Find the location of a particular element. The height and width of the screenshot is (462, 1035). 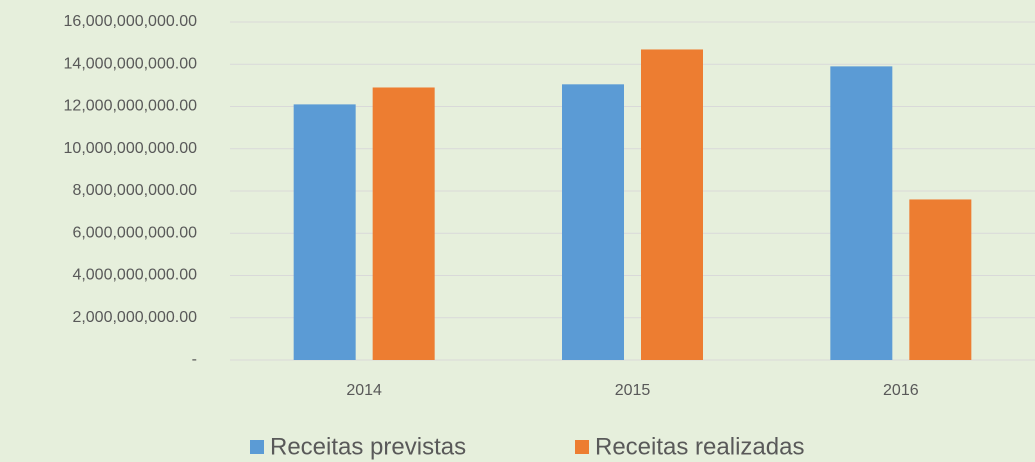

y-tick-label: 12,000,000,000.00 is located at coordinates (131, 106).